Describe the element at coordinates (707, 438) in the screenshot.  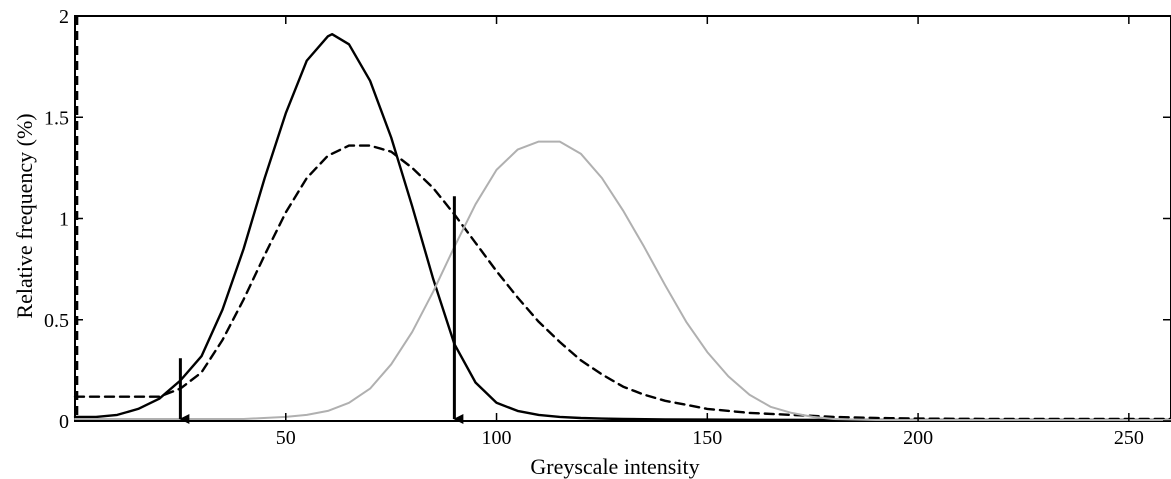
I see `x-tick-label-150: 150` at that location.